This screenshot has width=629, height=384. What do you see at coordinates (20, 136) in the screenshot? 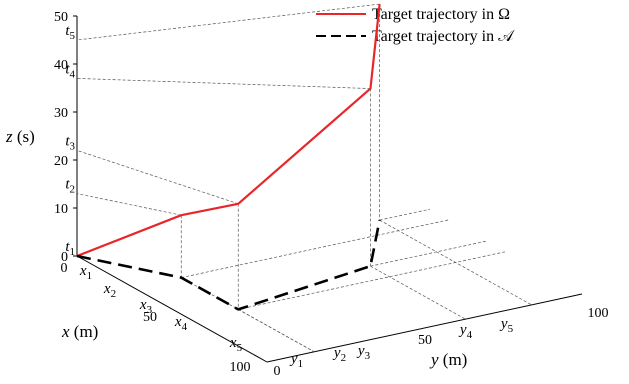
I see `z-axis-title: z (s)` at bounding box center [20, 136].